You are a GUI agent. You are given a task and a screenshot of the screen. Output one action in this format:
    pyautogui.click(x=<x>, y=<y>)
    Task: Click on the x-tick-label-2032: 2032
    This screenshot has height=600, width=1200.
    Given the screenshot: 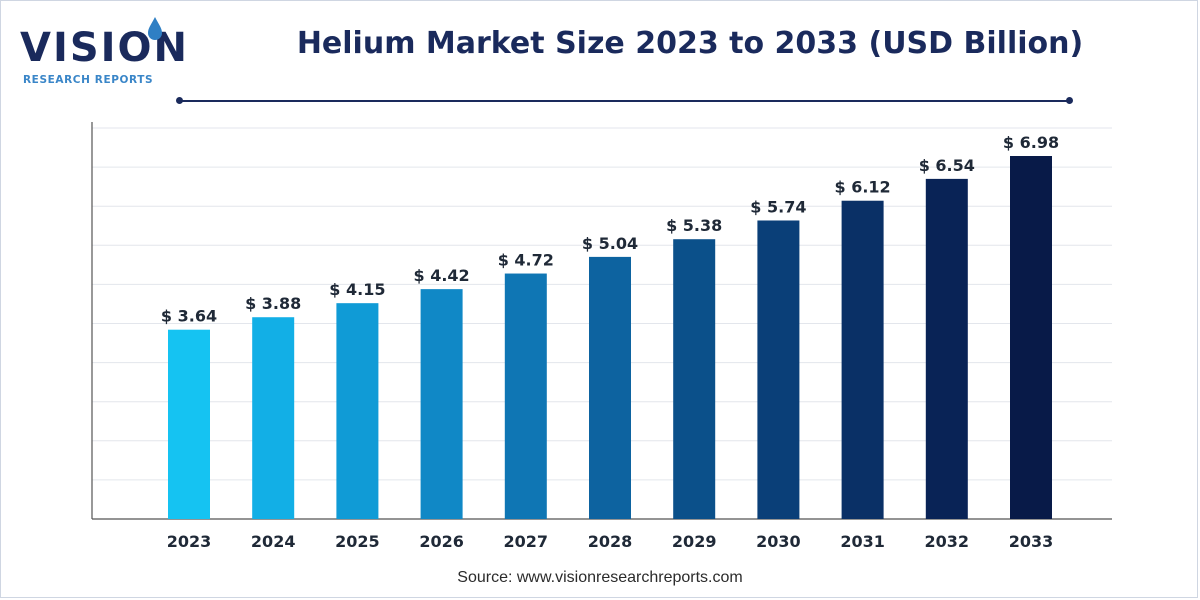 What is the action you would take?
    pyautogui.click(x=947, y=541)
    